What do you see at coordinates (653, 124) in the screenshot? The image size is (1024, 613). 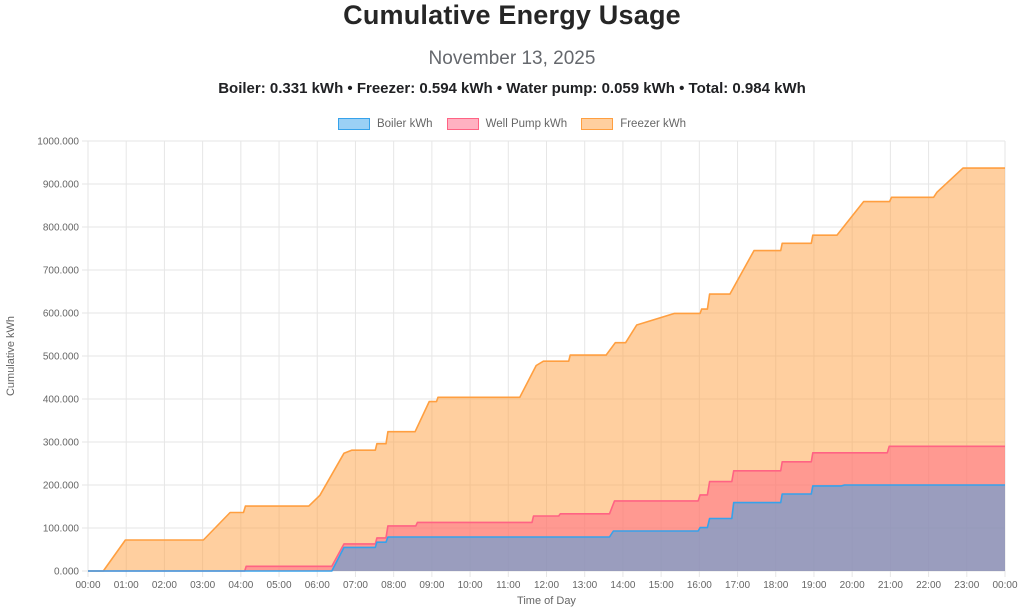 I see `legend-label: Freezer kWh` at bounding box center [653, 124].